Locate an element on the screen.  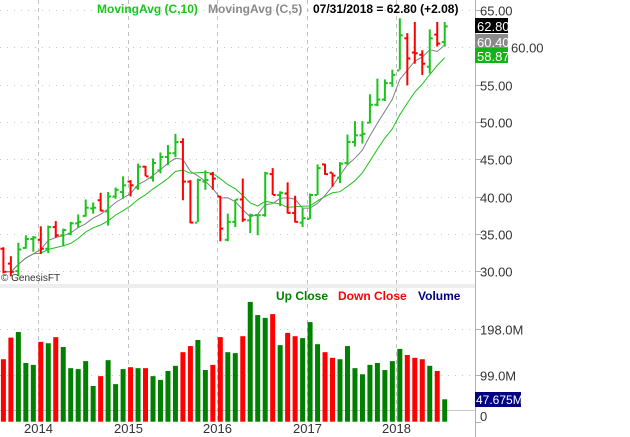
legend-ma5: MovingAvg (C,5) is located at coordinates (255, 9).